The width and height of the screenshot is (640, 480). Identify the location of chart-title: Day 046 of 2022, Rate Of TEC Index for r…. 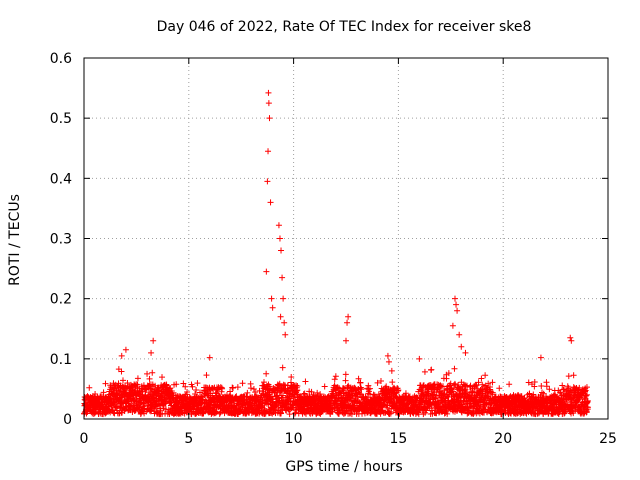
(344, 27).